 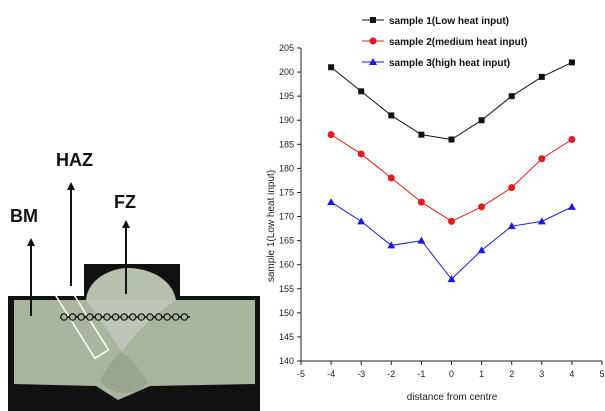 What do you see at coordinates (286, 361) in the screenshot?
I see `y-tick-label: 140` at bounding box center [286, 361].